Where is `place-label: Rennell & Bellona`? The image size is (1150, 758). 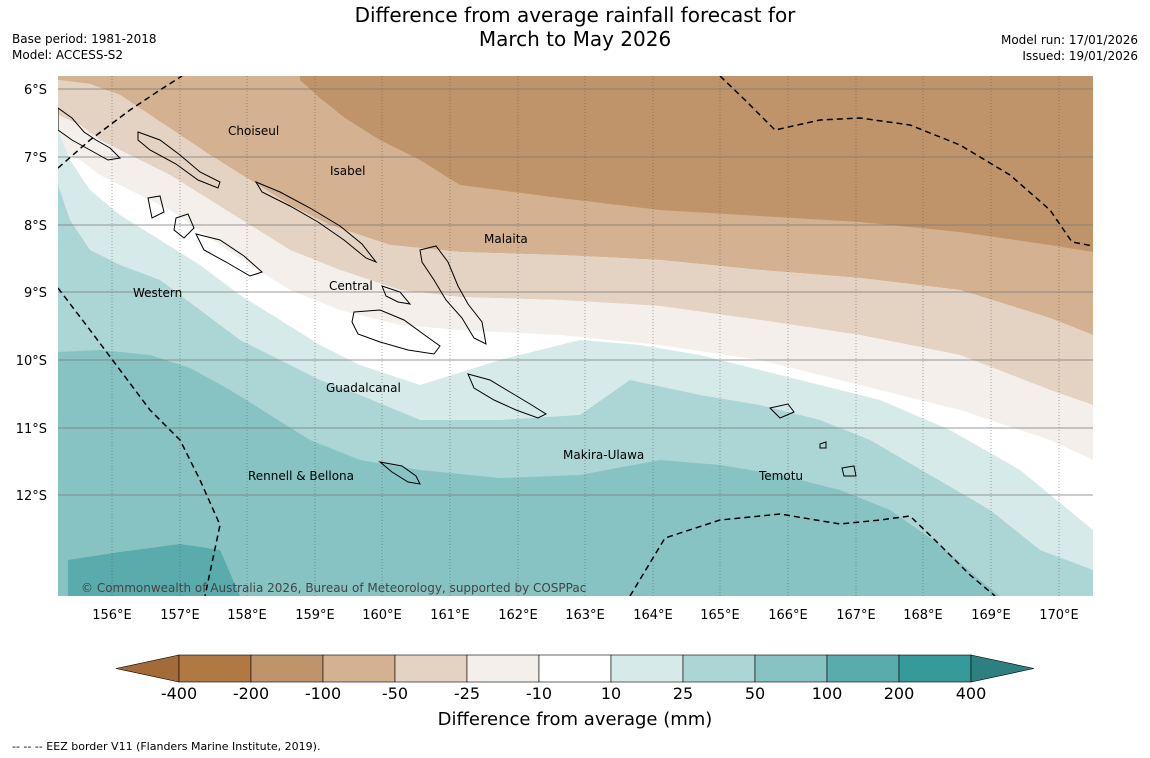 place-label: Rennell & Bellona is located at coordinates (301, 476).